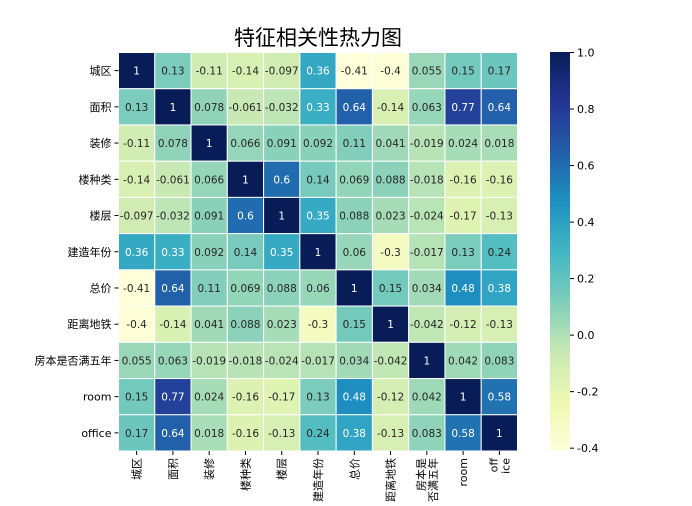 Image resolution: width=692 pixels, height=506 pixels. What do you see at coordinates (95, 179) in the screenshot?
I see `y-tick-label: 楼种类` at bounding box center [95, 179].